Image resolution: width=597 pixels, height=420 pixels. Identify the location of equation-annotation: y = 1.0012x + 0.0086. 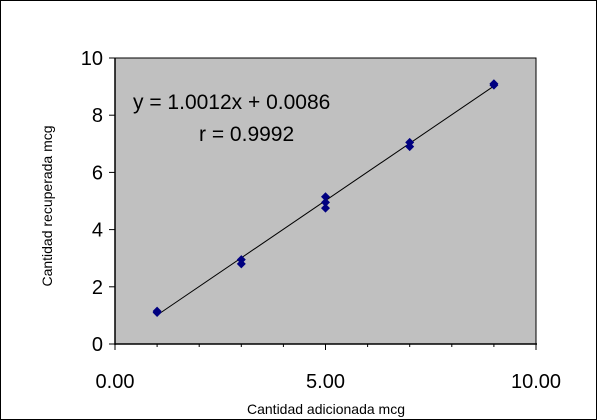
(231, 102).